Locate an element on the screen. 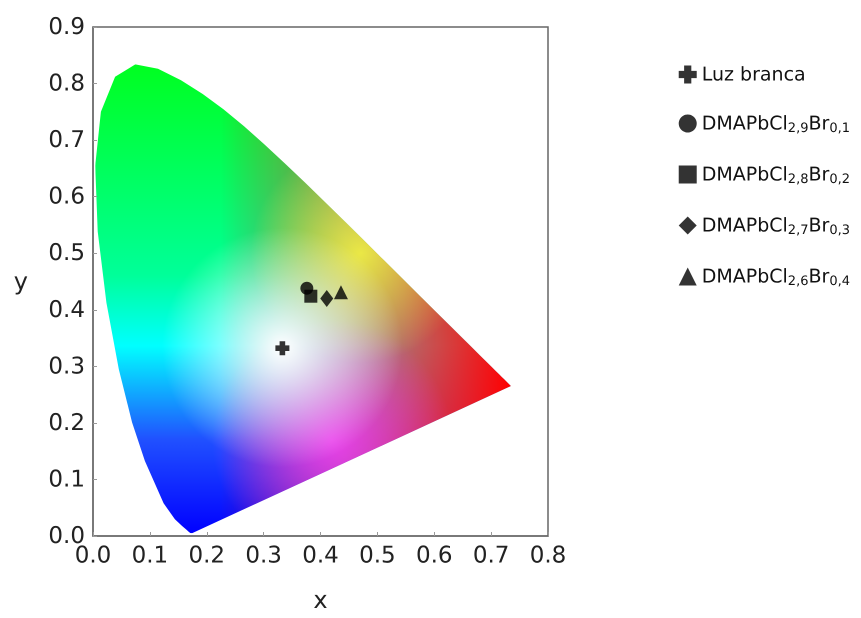  x-tick-label: 0.7 is located at coordinates (491, 555).